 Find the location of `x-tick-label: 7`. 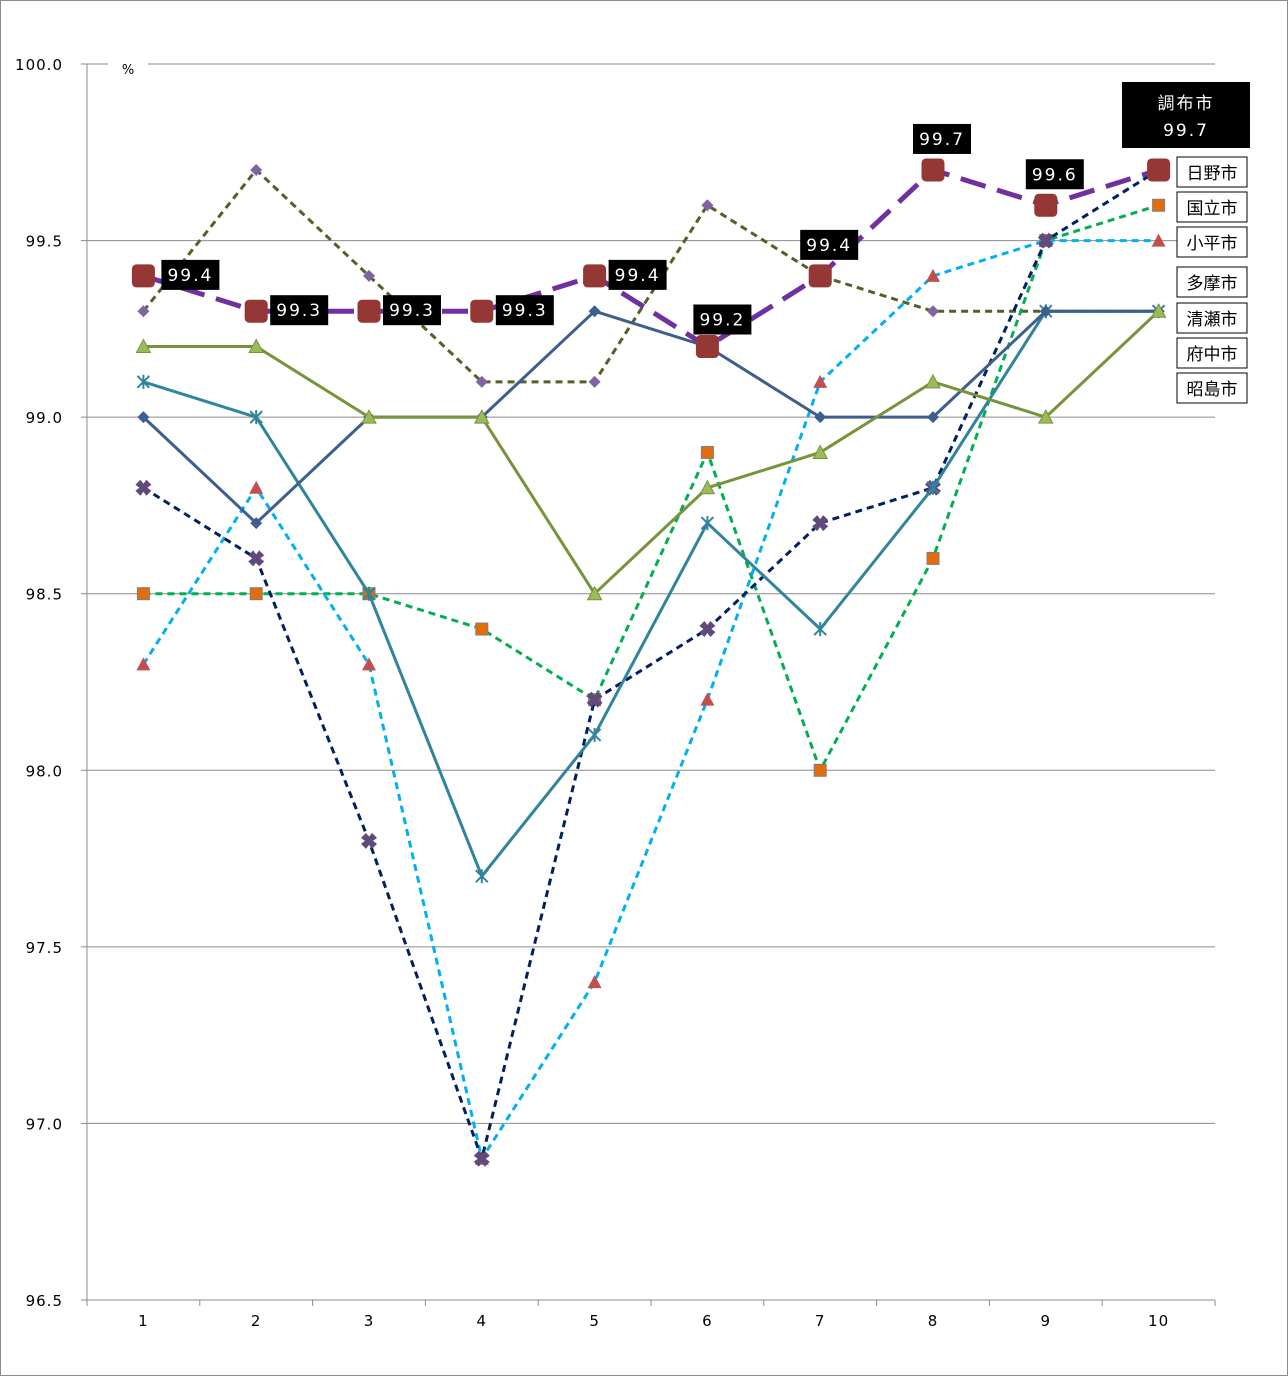

x-tick-label: 7 is located at coordinates (820, 1321).